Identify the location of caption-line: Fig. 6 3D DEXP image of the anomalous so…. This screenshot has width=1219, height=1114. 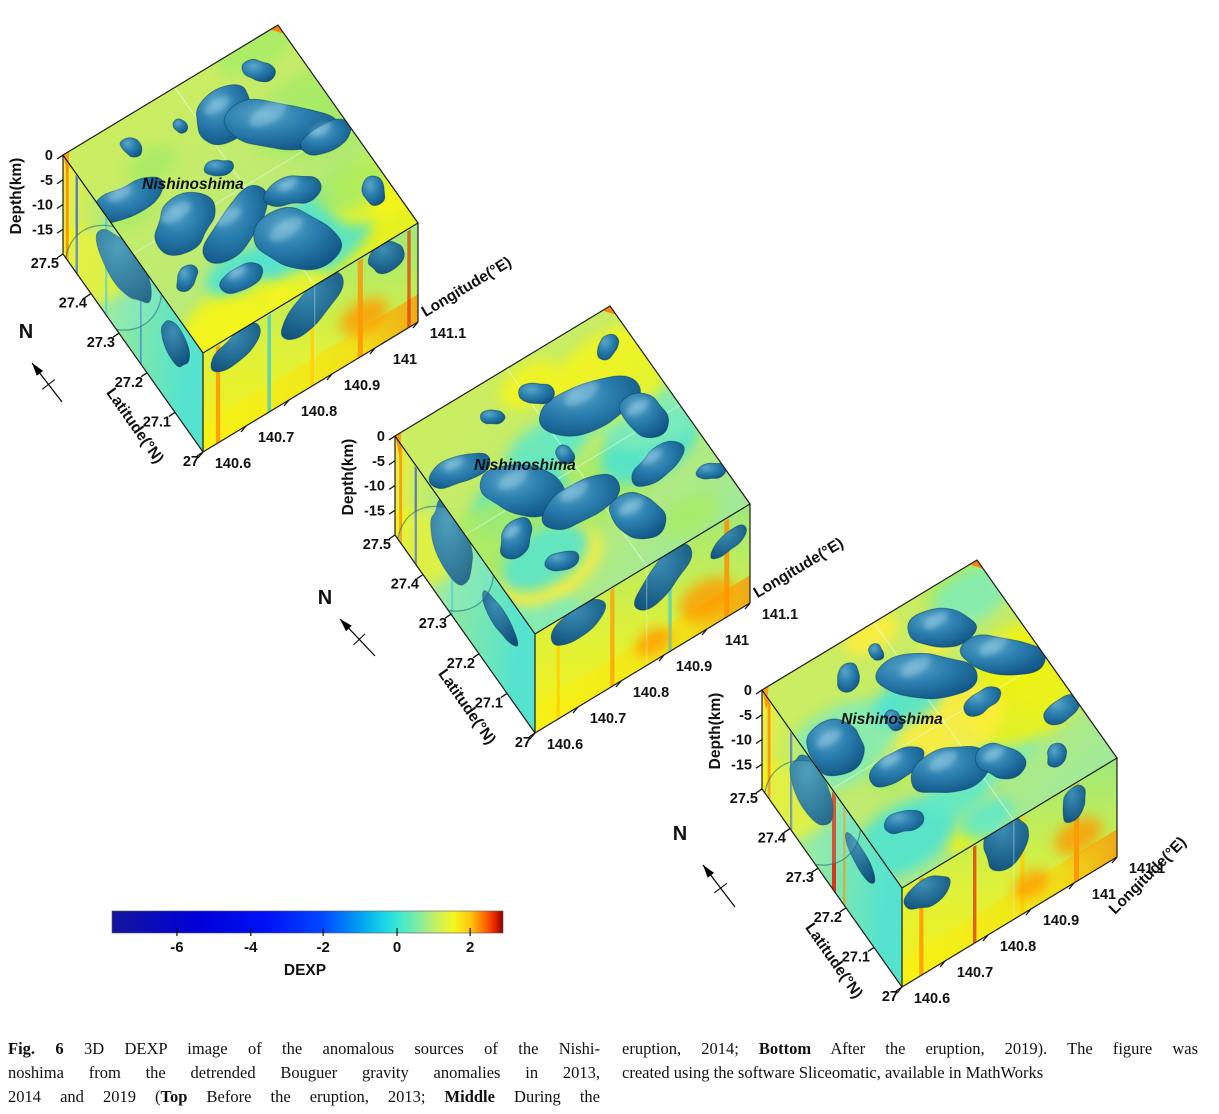
(304, 1049).